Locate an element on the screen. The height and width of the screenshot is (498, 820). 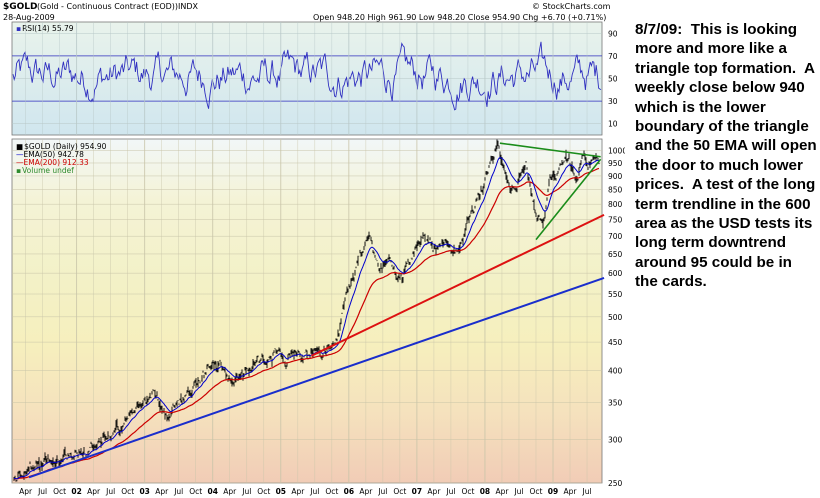
red-trendline is located at coordinates (457, 285).